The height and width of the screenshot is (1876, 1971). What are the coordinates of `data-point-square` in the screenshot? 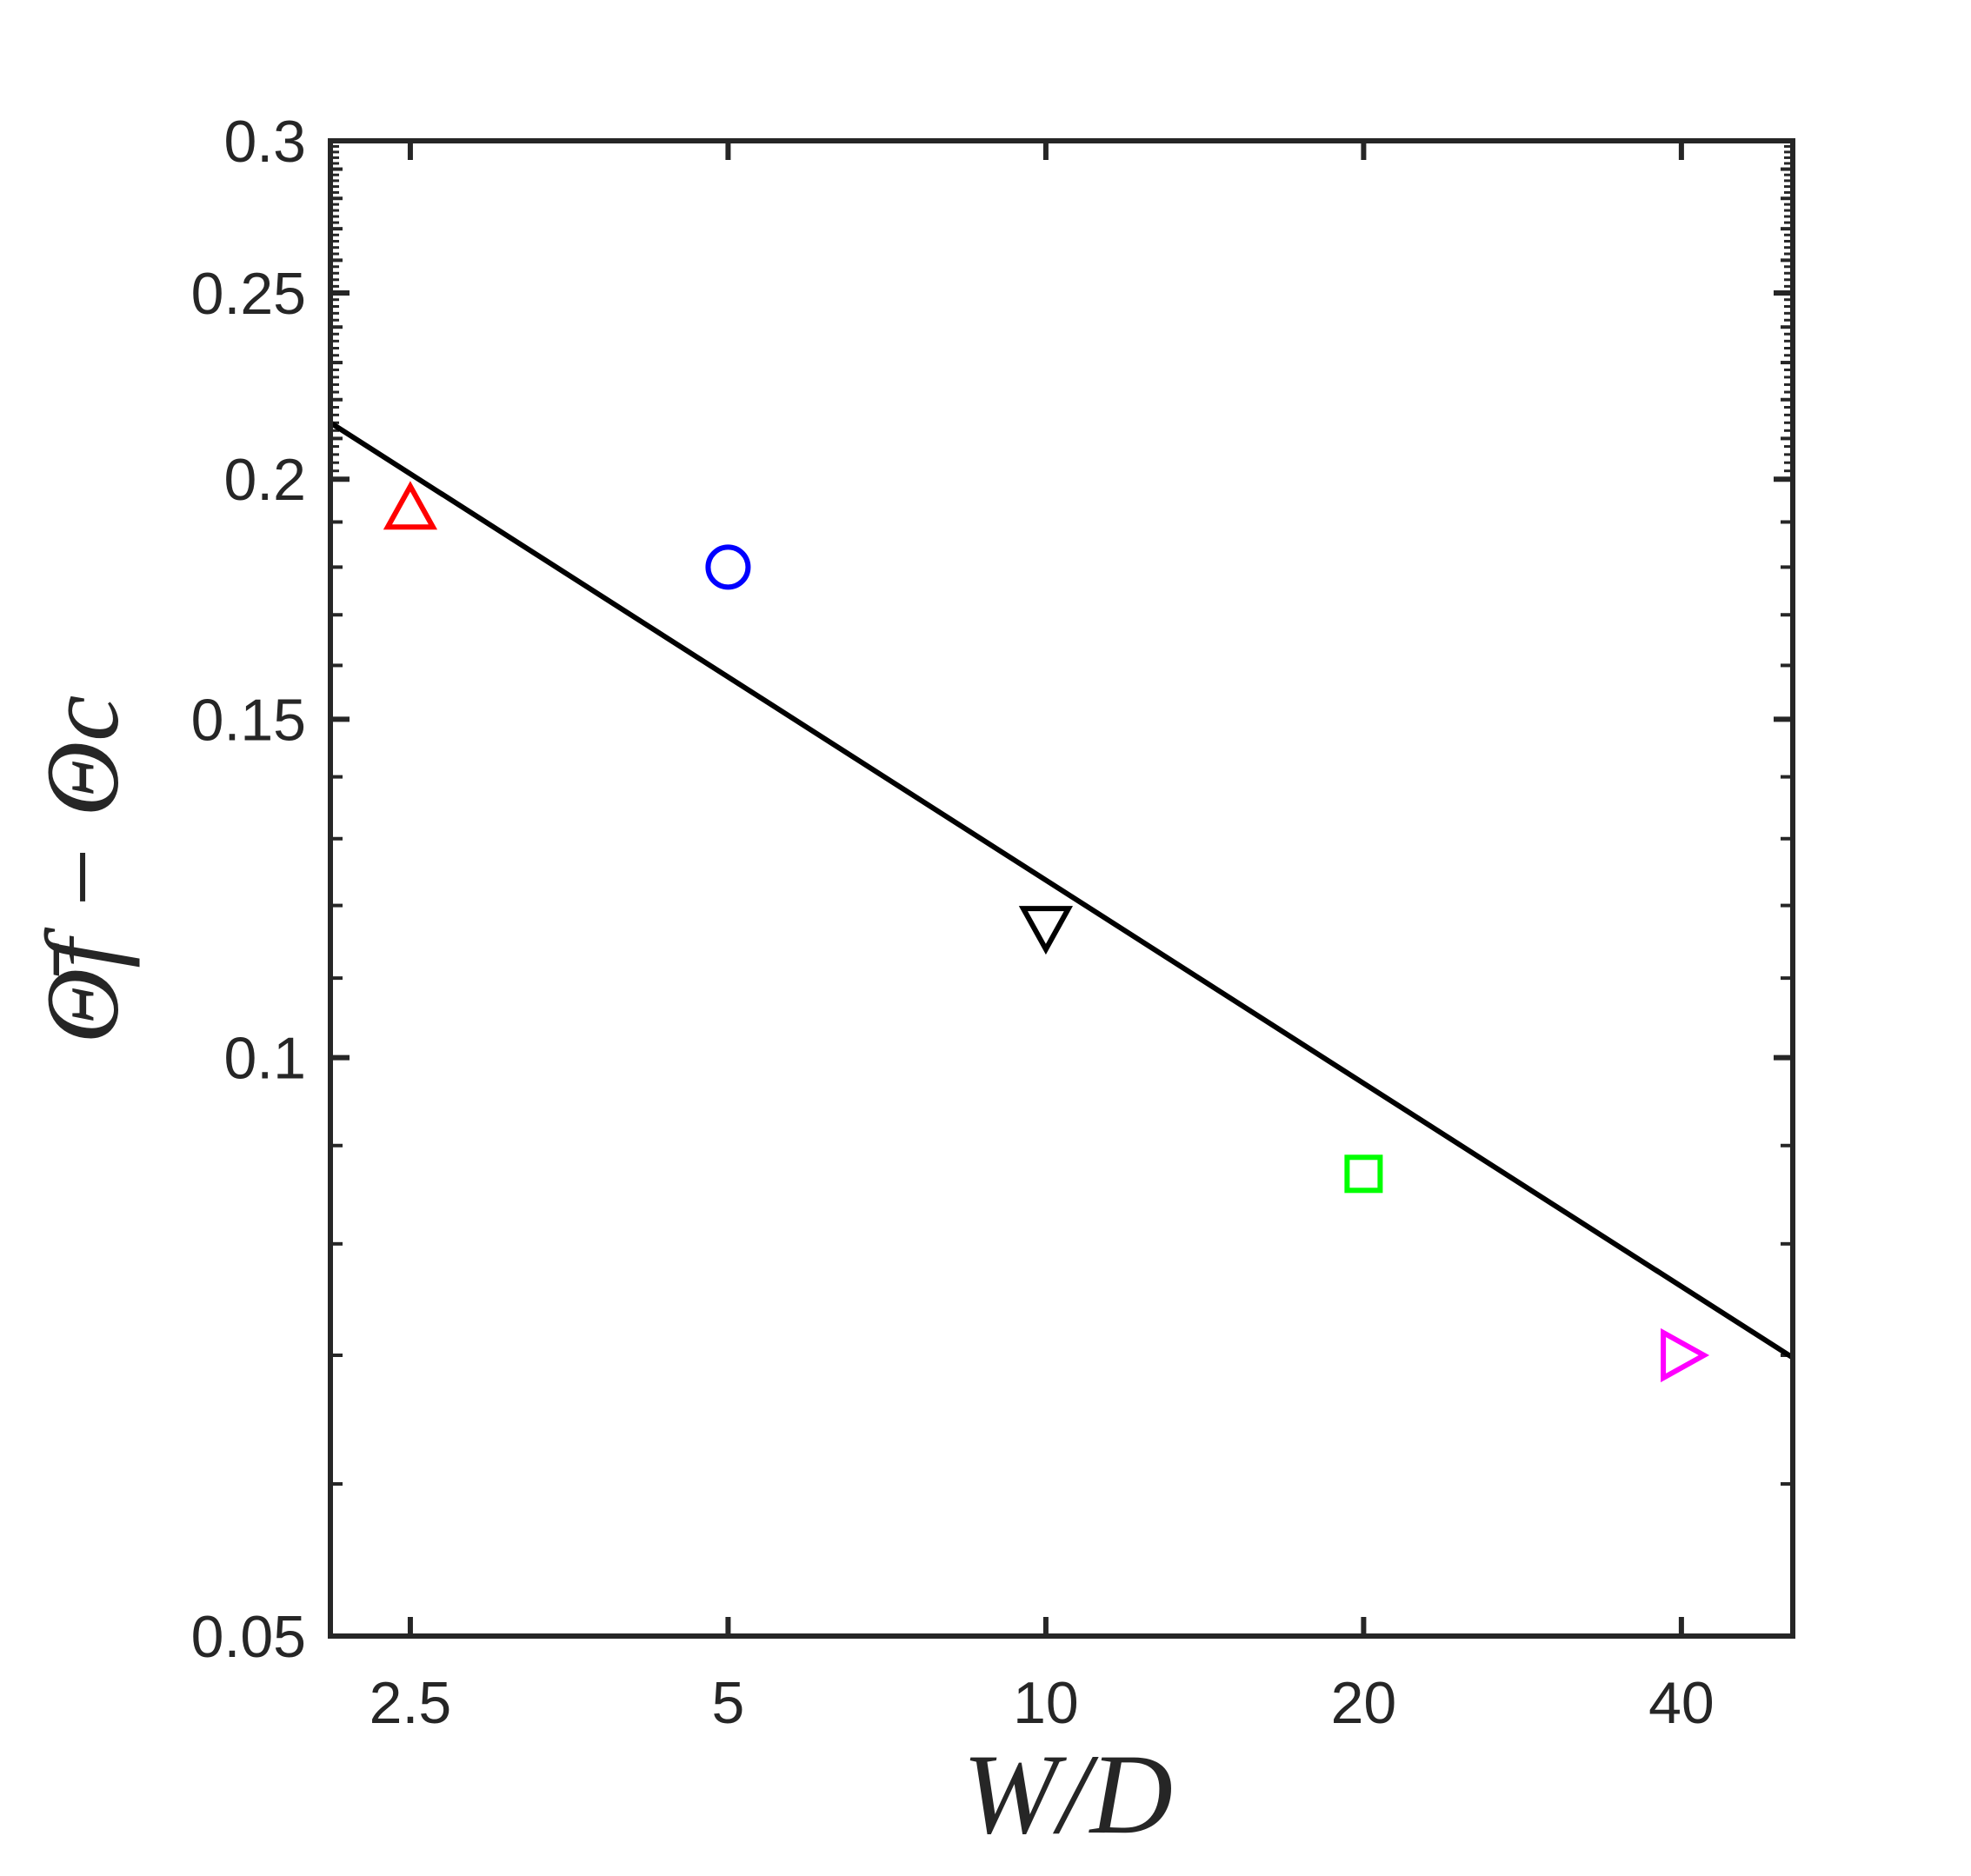 It's located at (1363, 1174).